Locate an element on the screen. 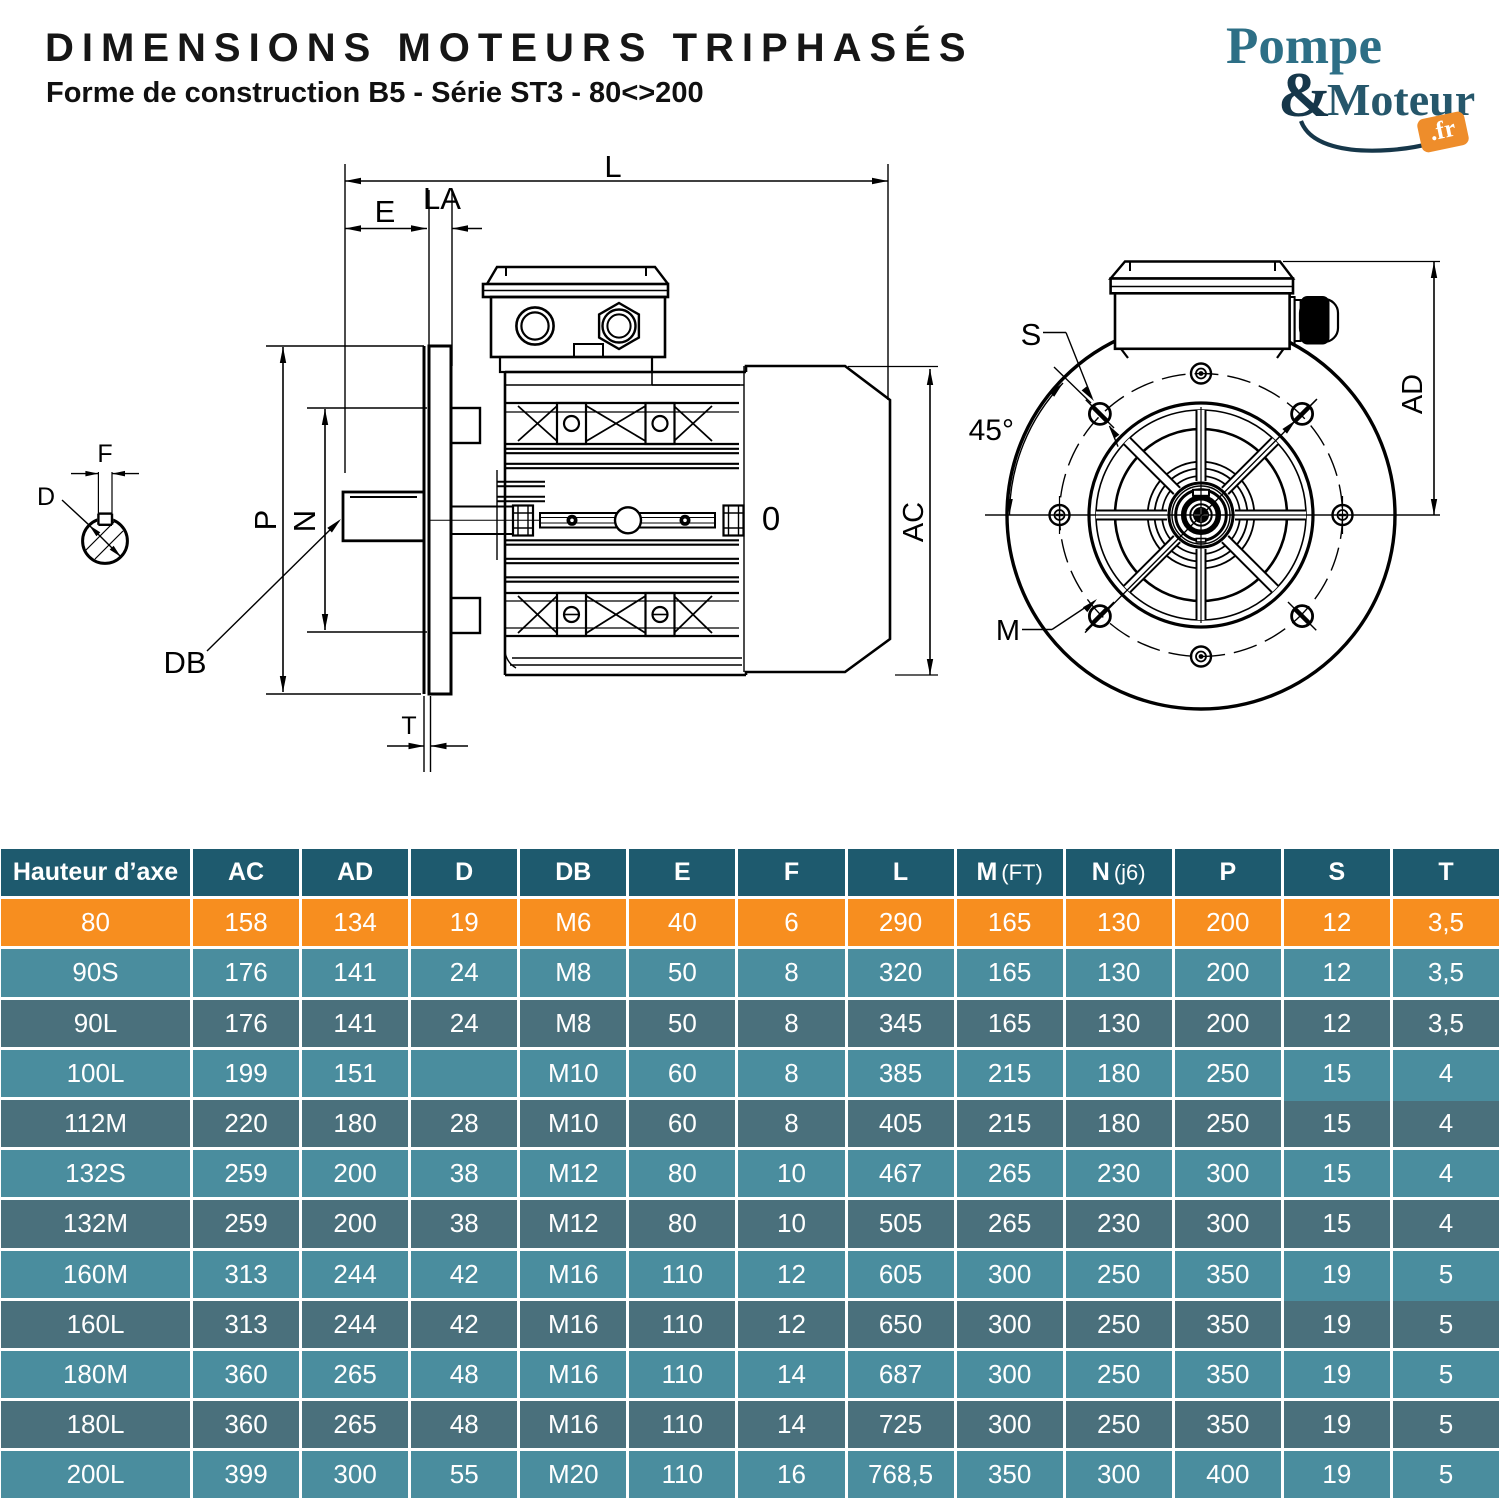  svg-text: N is located at coordinates (304, 521).